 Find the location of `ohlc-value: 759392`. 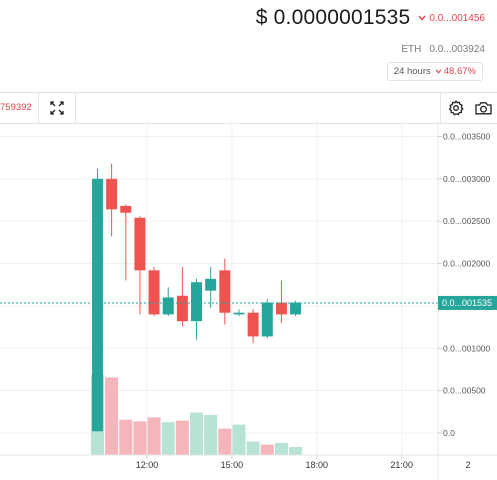

ohlc-value: 759392 is located at coordinates (16, 107).